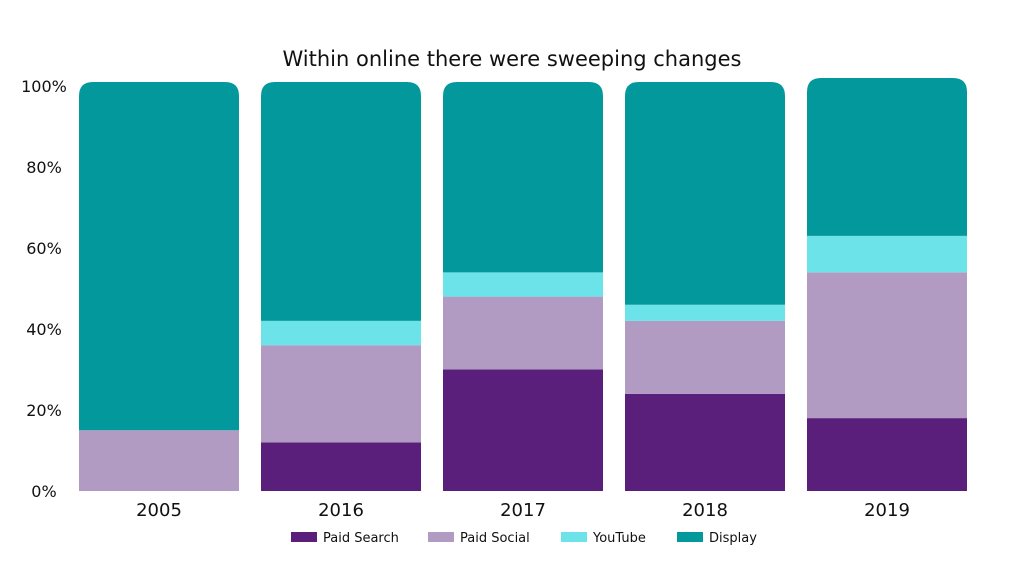 The width and height of the screenshot is (1024, 576). I want to click on y-axis: 0% 20% 40% 60% 80% 100%, so click(44, 289).